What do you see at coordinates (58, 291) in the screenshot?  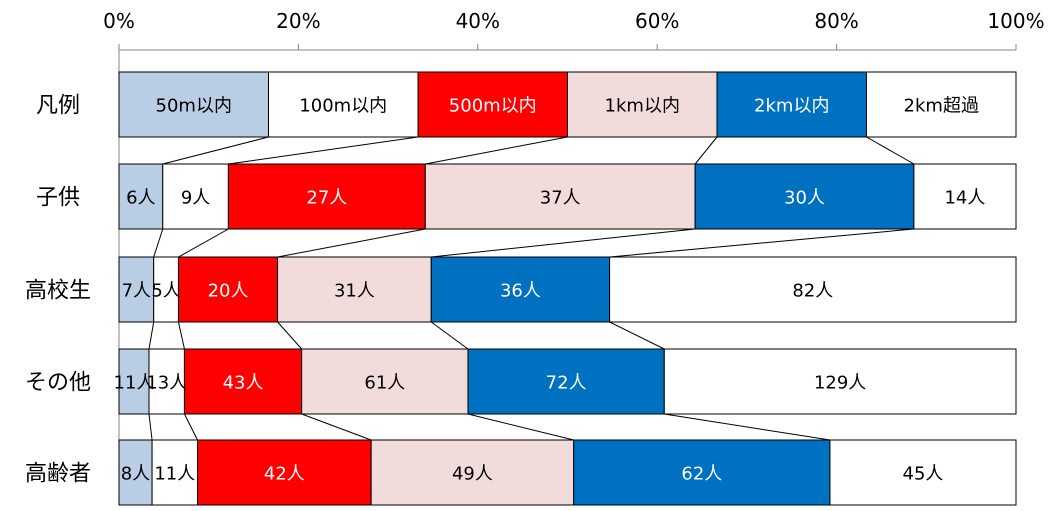 I see `category-label: 高校生` at bounding box center [58, 291].